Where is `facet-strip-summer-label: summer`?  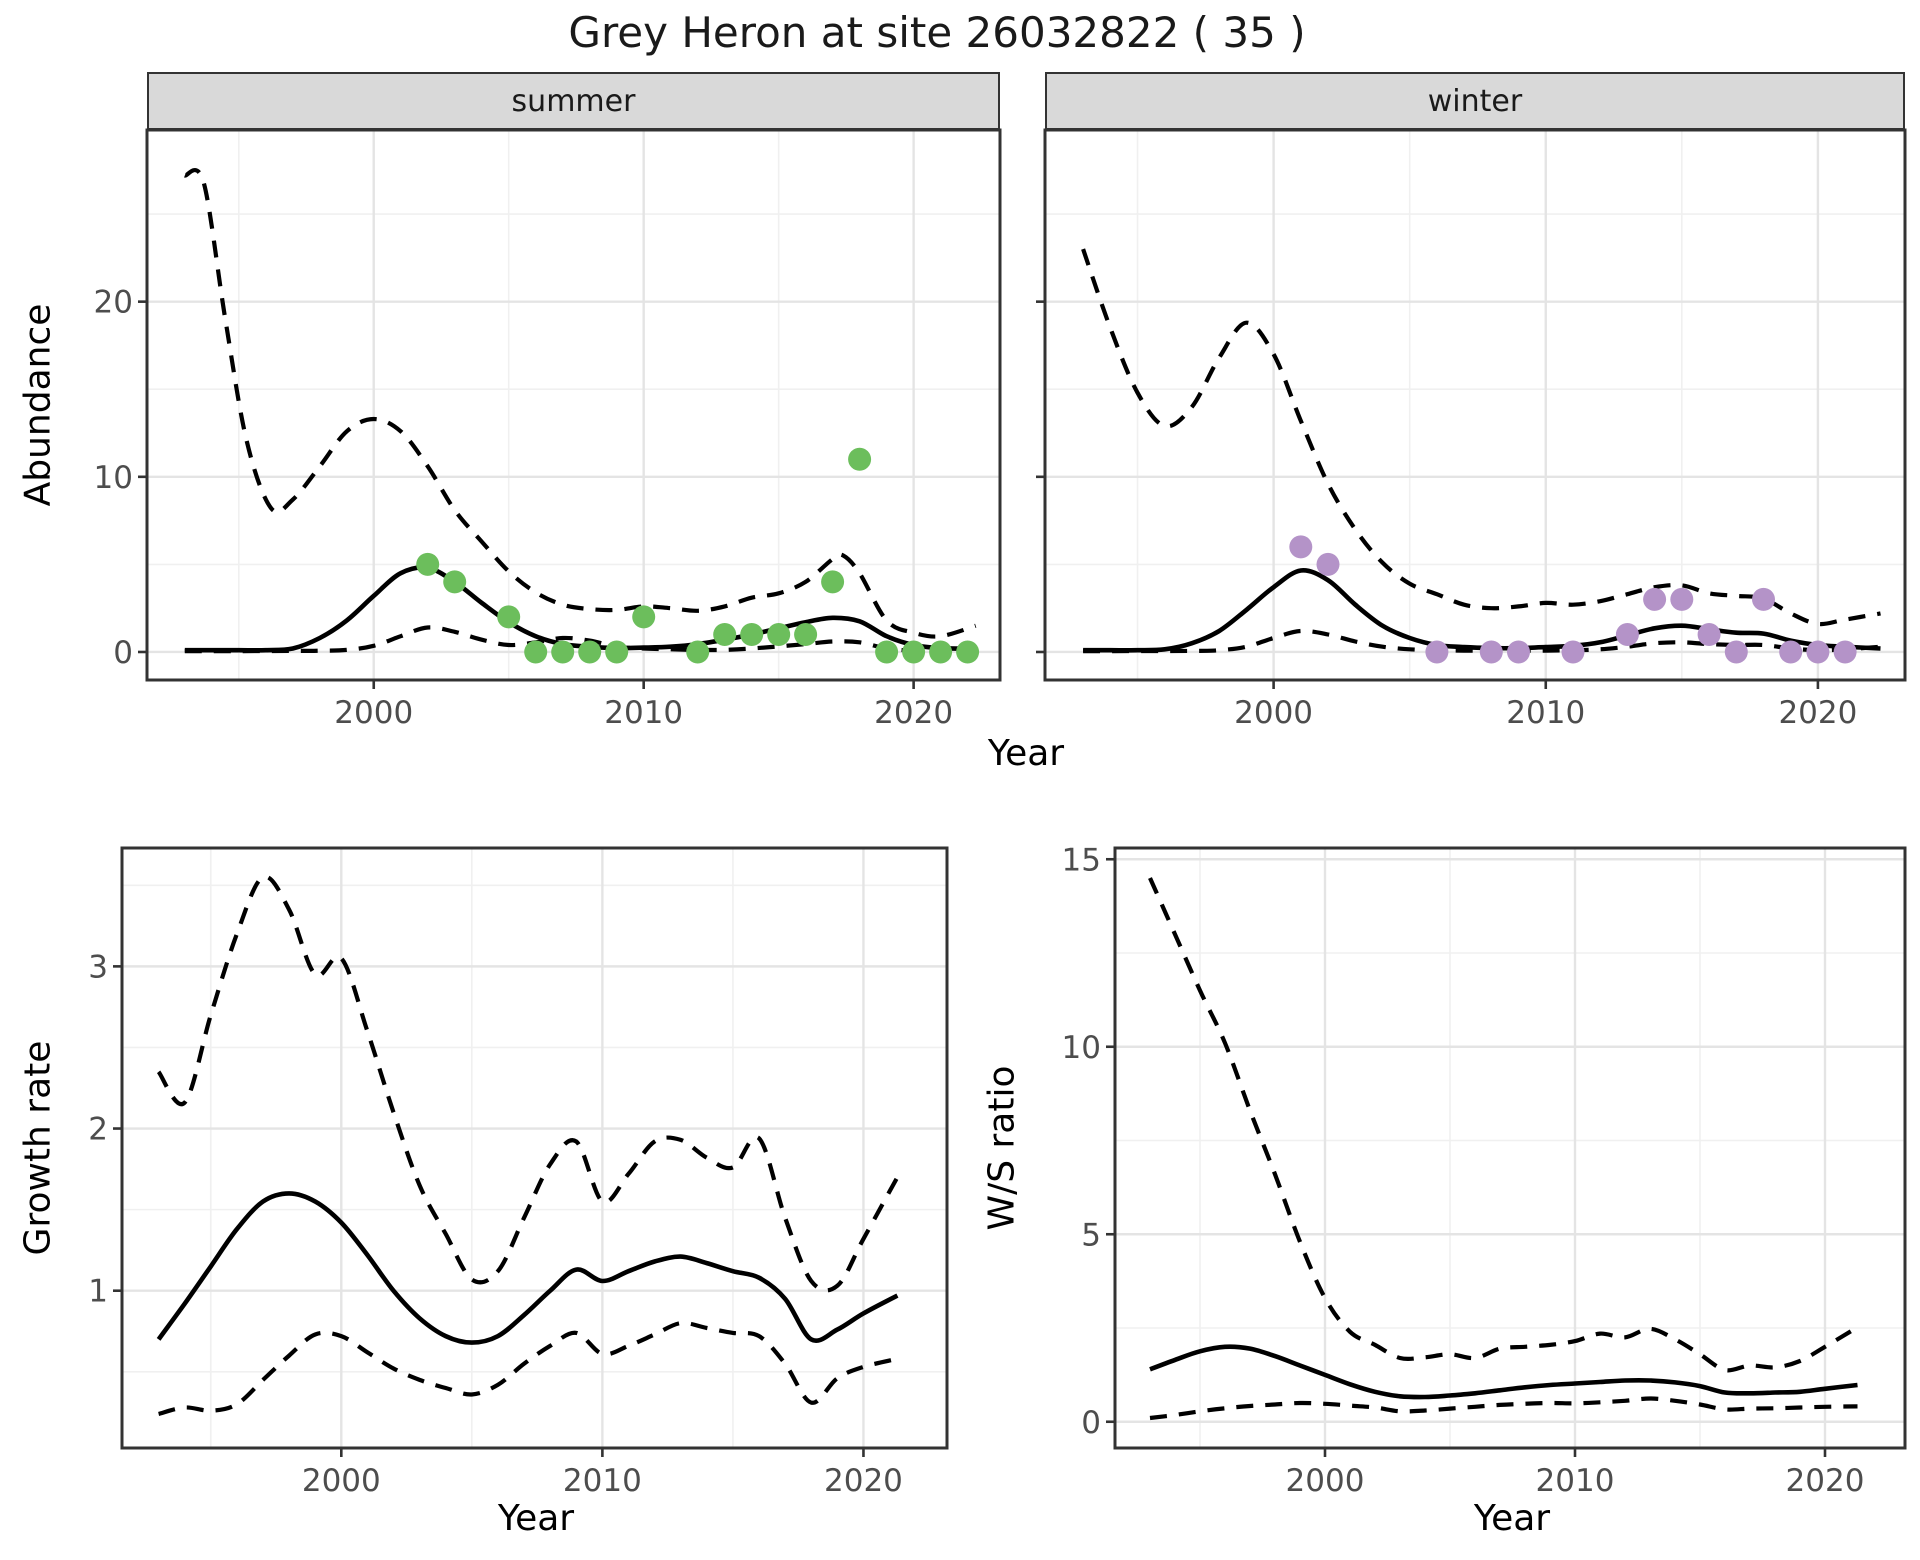 facet-strip-summer-label: summer is located at coordinates (573, 101).